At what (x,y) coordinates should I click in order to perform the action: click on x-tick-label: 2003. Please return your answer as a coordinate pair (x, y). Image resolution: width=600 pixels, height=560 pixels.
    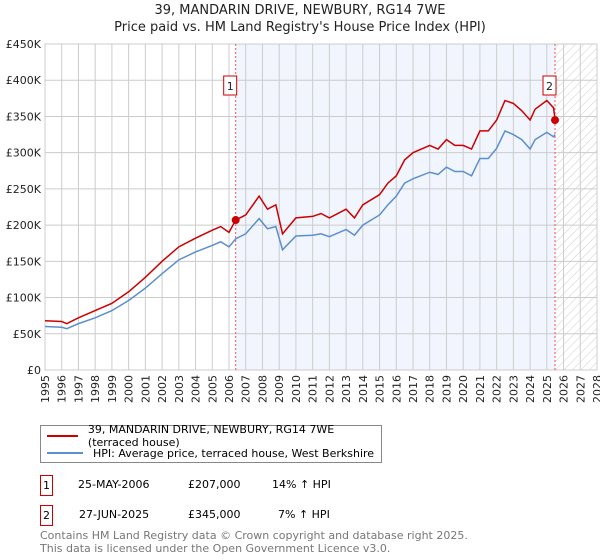
    Looking at the image, I should click on (179, 389).